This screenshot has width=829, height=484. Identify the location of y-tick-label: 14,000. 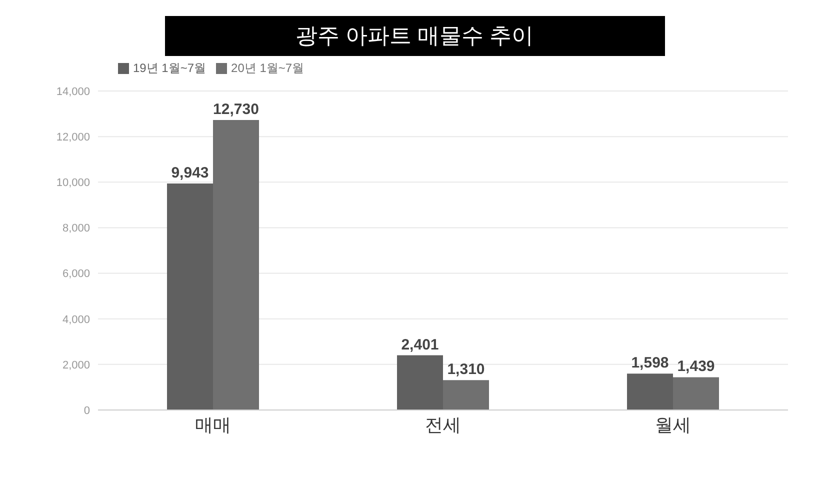
(73, 92).